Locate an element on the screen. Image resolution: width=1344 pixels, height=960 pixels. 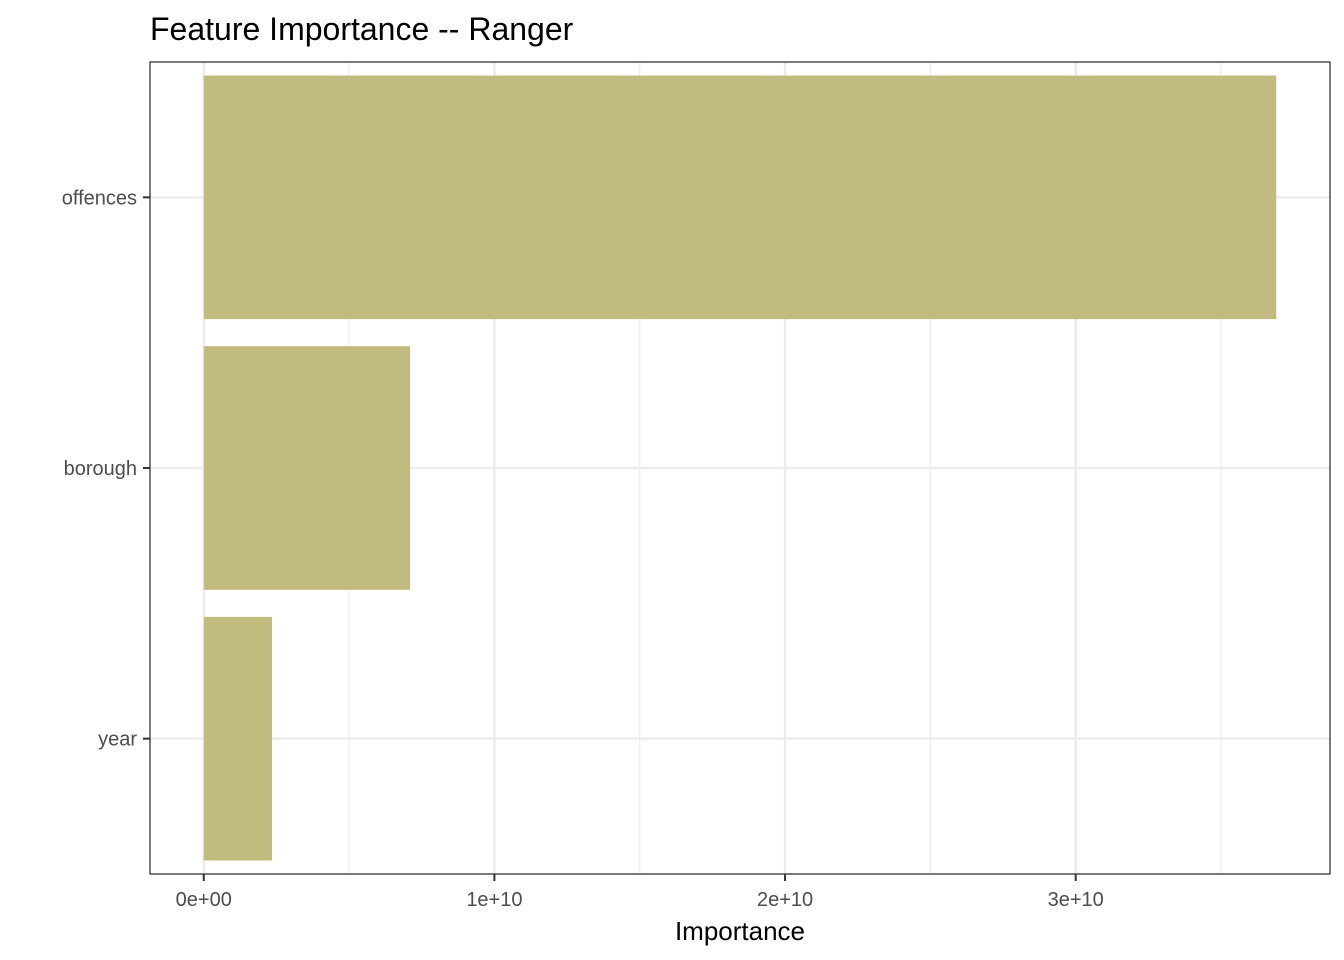
x-tick-label: 3e+10 is located at coordinates (1076, 900).